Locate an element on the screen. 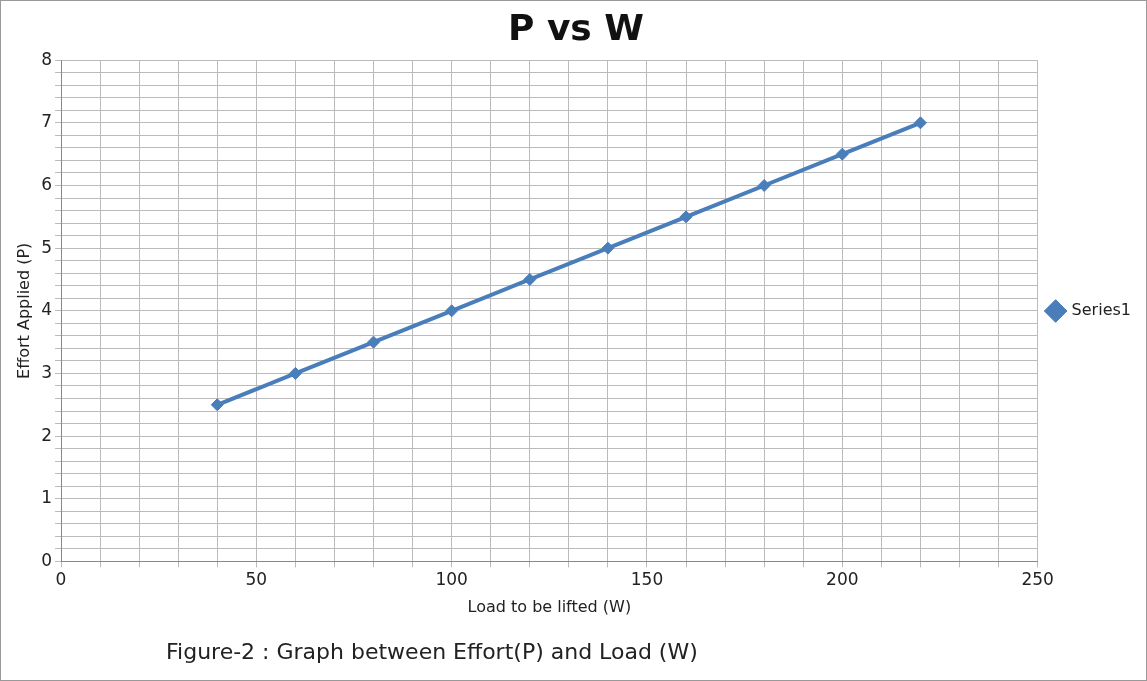  y-tick-label: 6 is located at coordinates (47, 183).